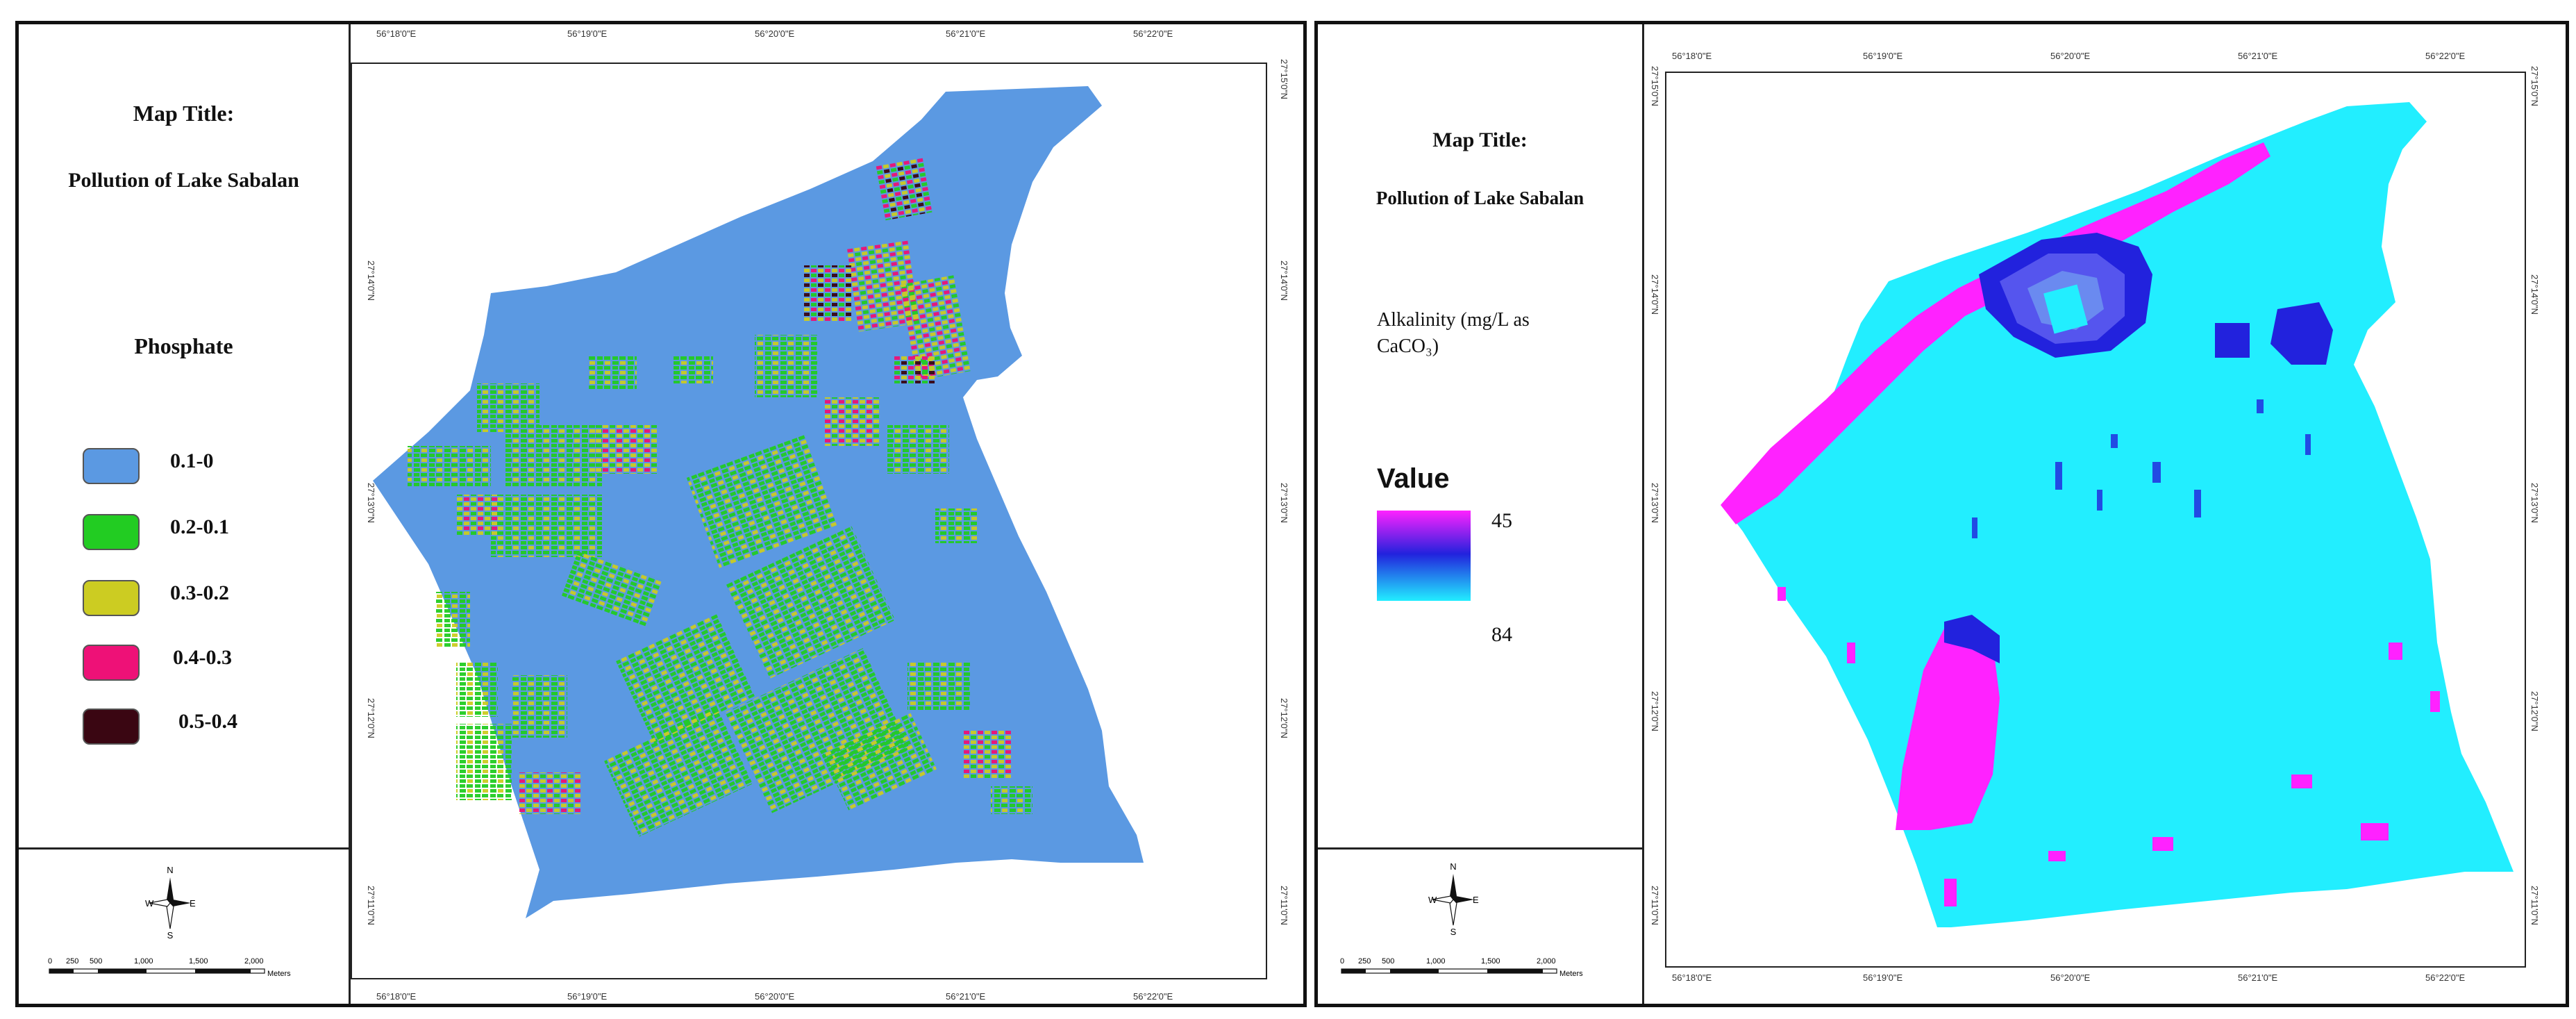 The height and width of the screenshot is (1019, 2576). What do you see at coordinates (192, 461) in the screenshot?
I see `legend-label-class-1: 0.1-0` at bounding box center [192, 461].